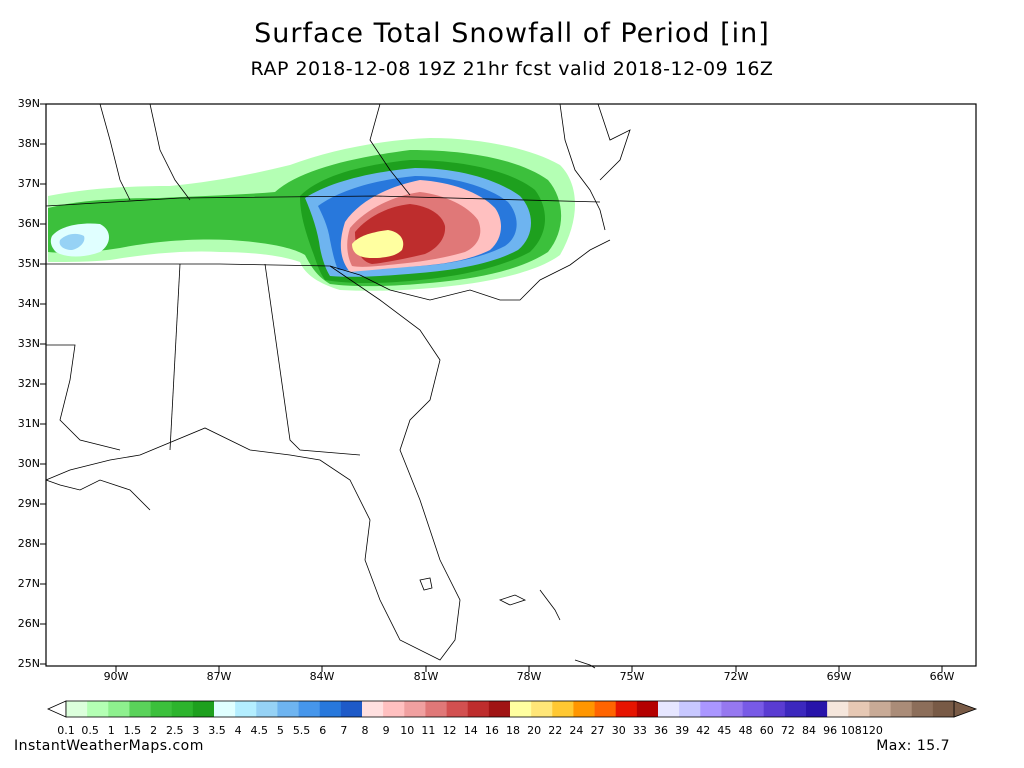 This screenshot has width=1024, height=768. I want to click on lat-label: 30N, so click(28, 463).